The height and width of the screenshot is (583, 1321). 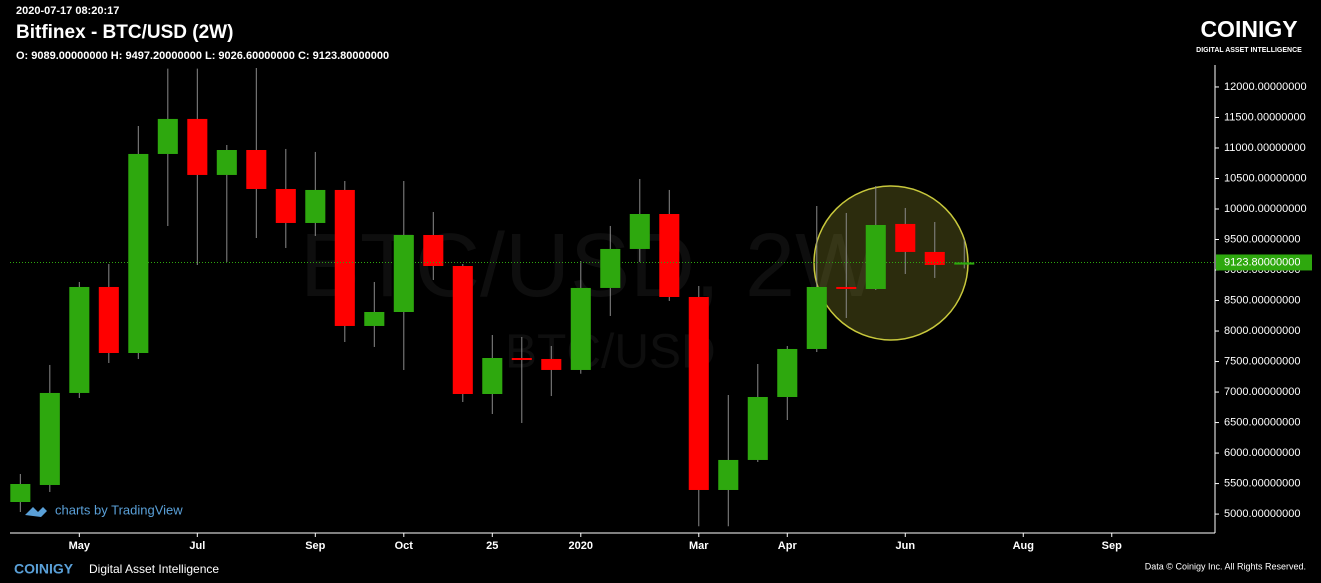 What do you see at coordinates (788, 546) in the screenshot?
I see `x-tick-label: Apr` at bounding box center [788, 546].